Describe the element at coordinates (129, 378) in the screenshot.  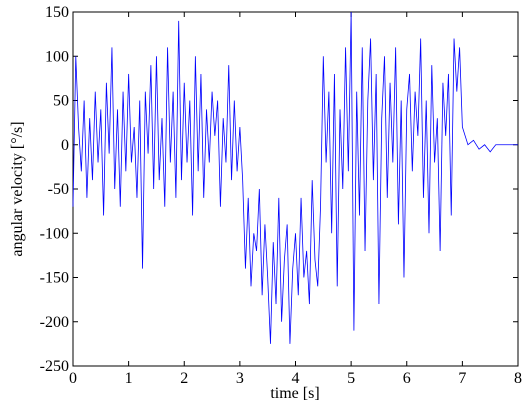
I see `x-tick-label: 1` at that location.